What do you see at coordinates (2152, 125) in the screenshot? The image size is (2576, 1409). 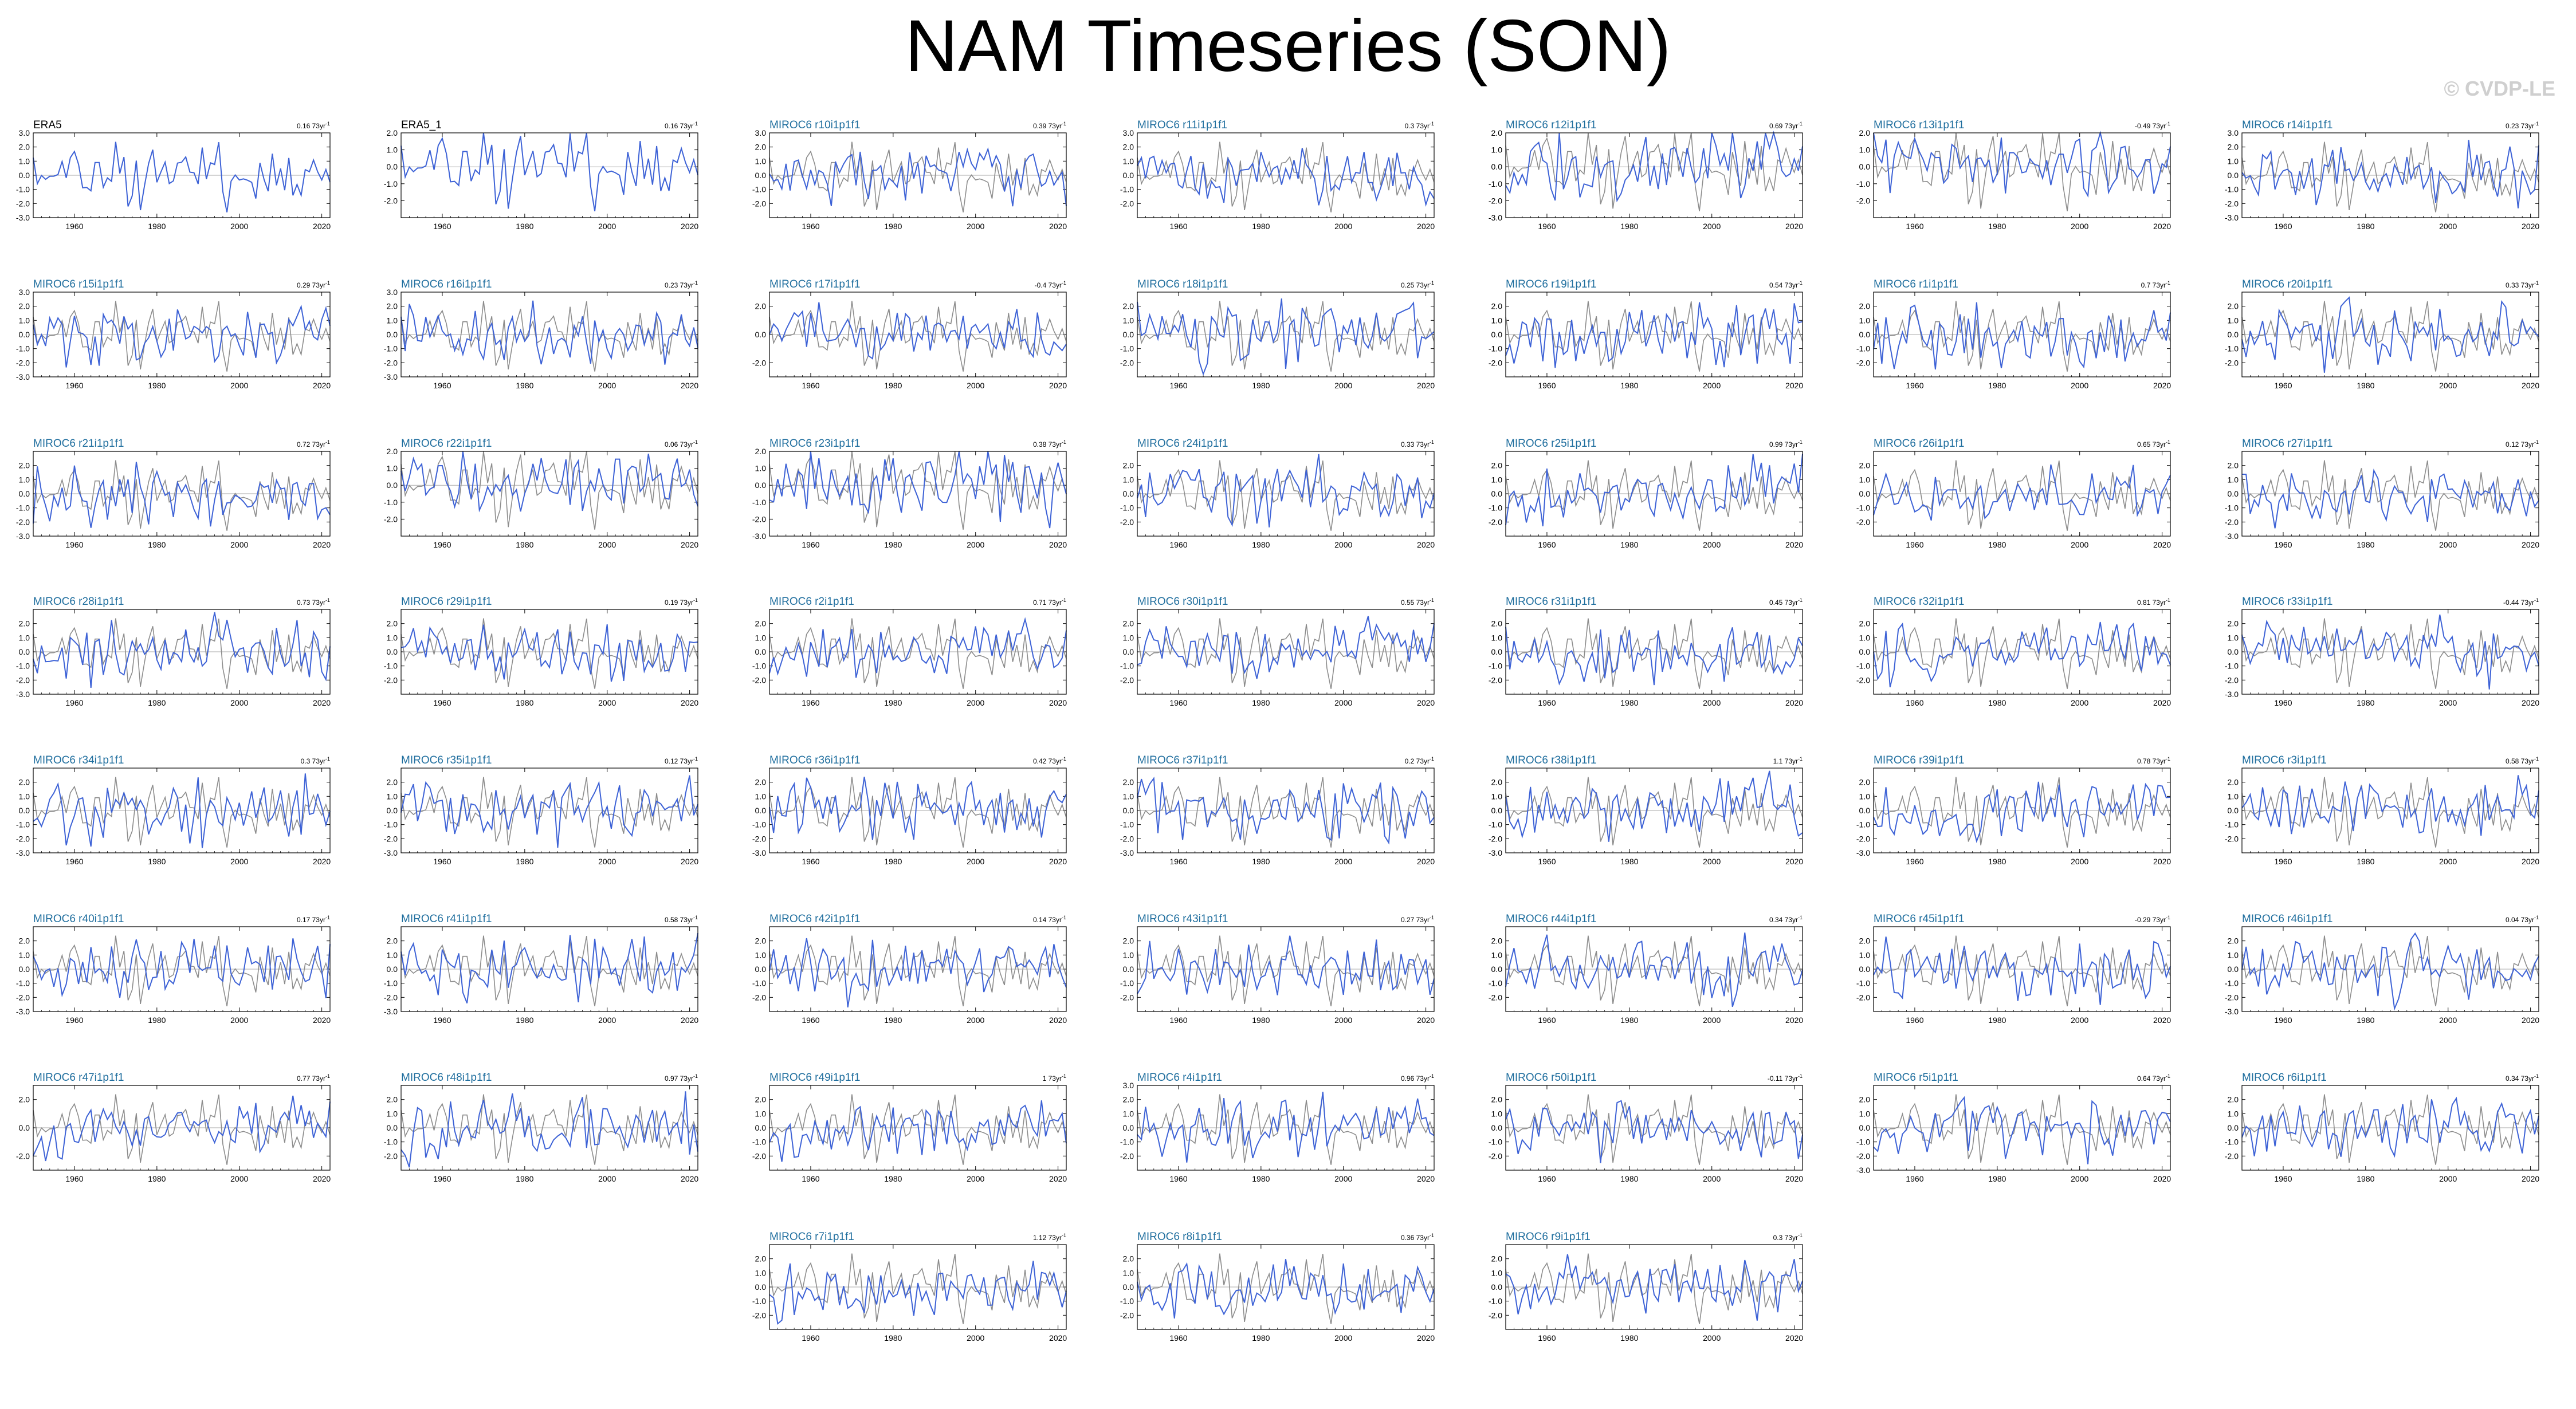 I see `panel-trend: -0.49 73yr-1` at bounding box center [2152, 125].